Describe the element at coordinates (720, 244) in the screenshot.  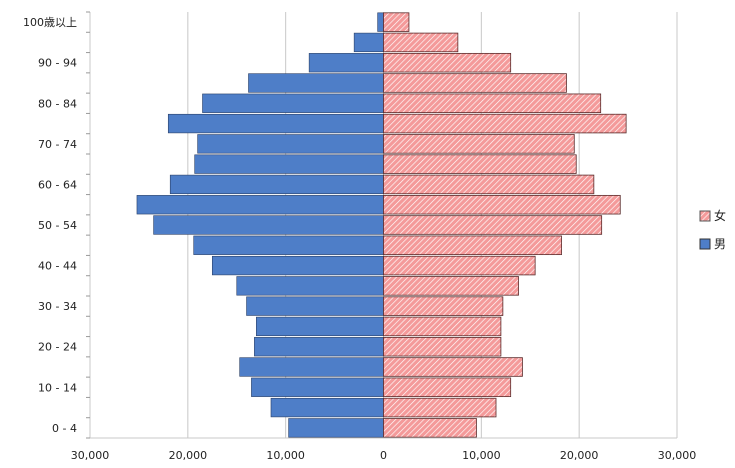
I see `legend-label-male: 男` at that location.